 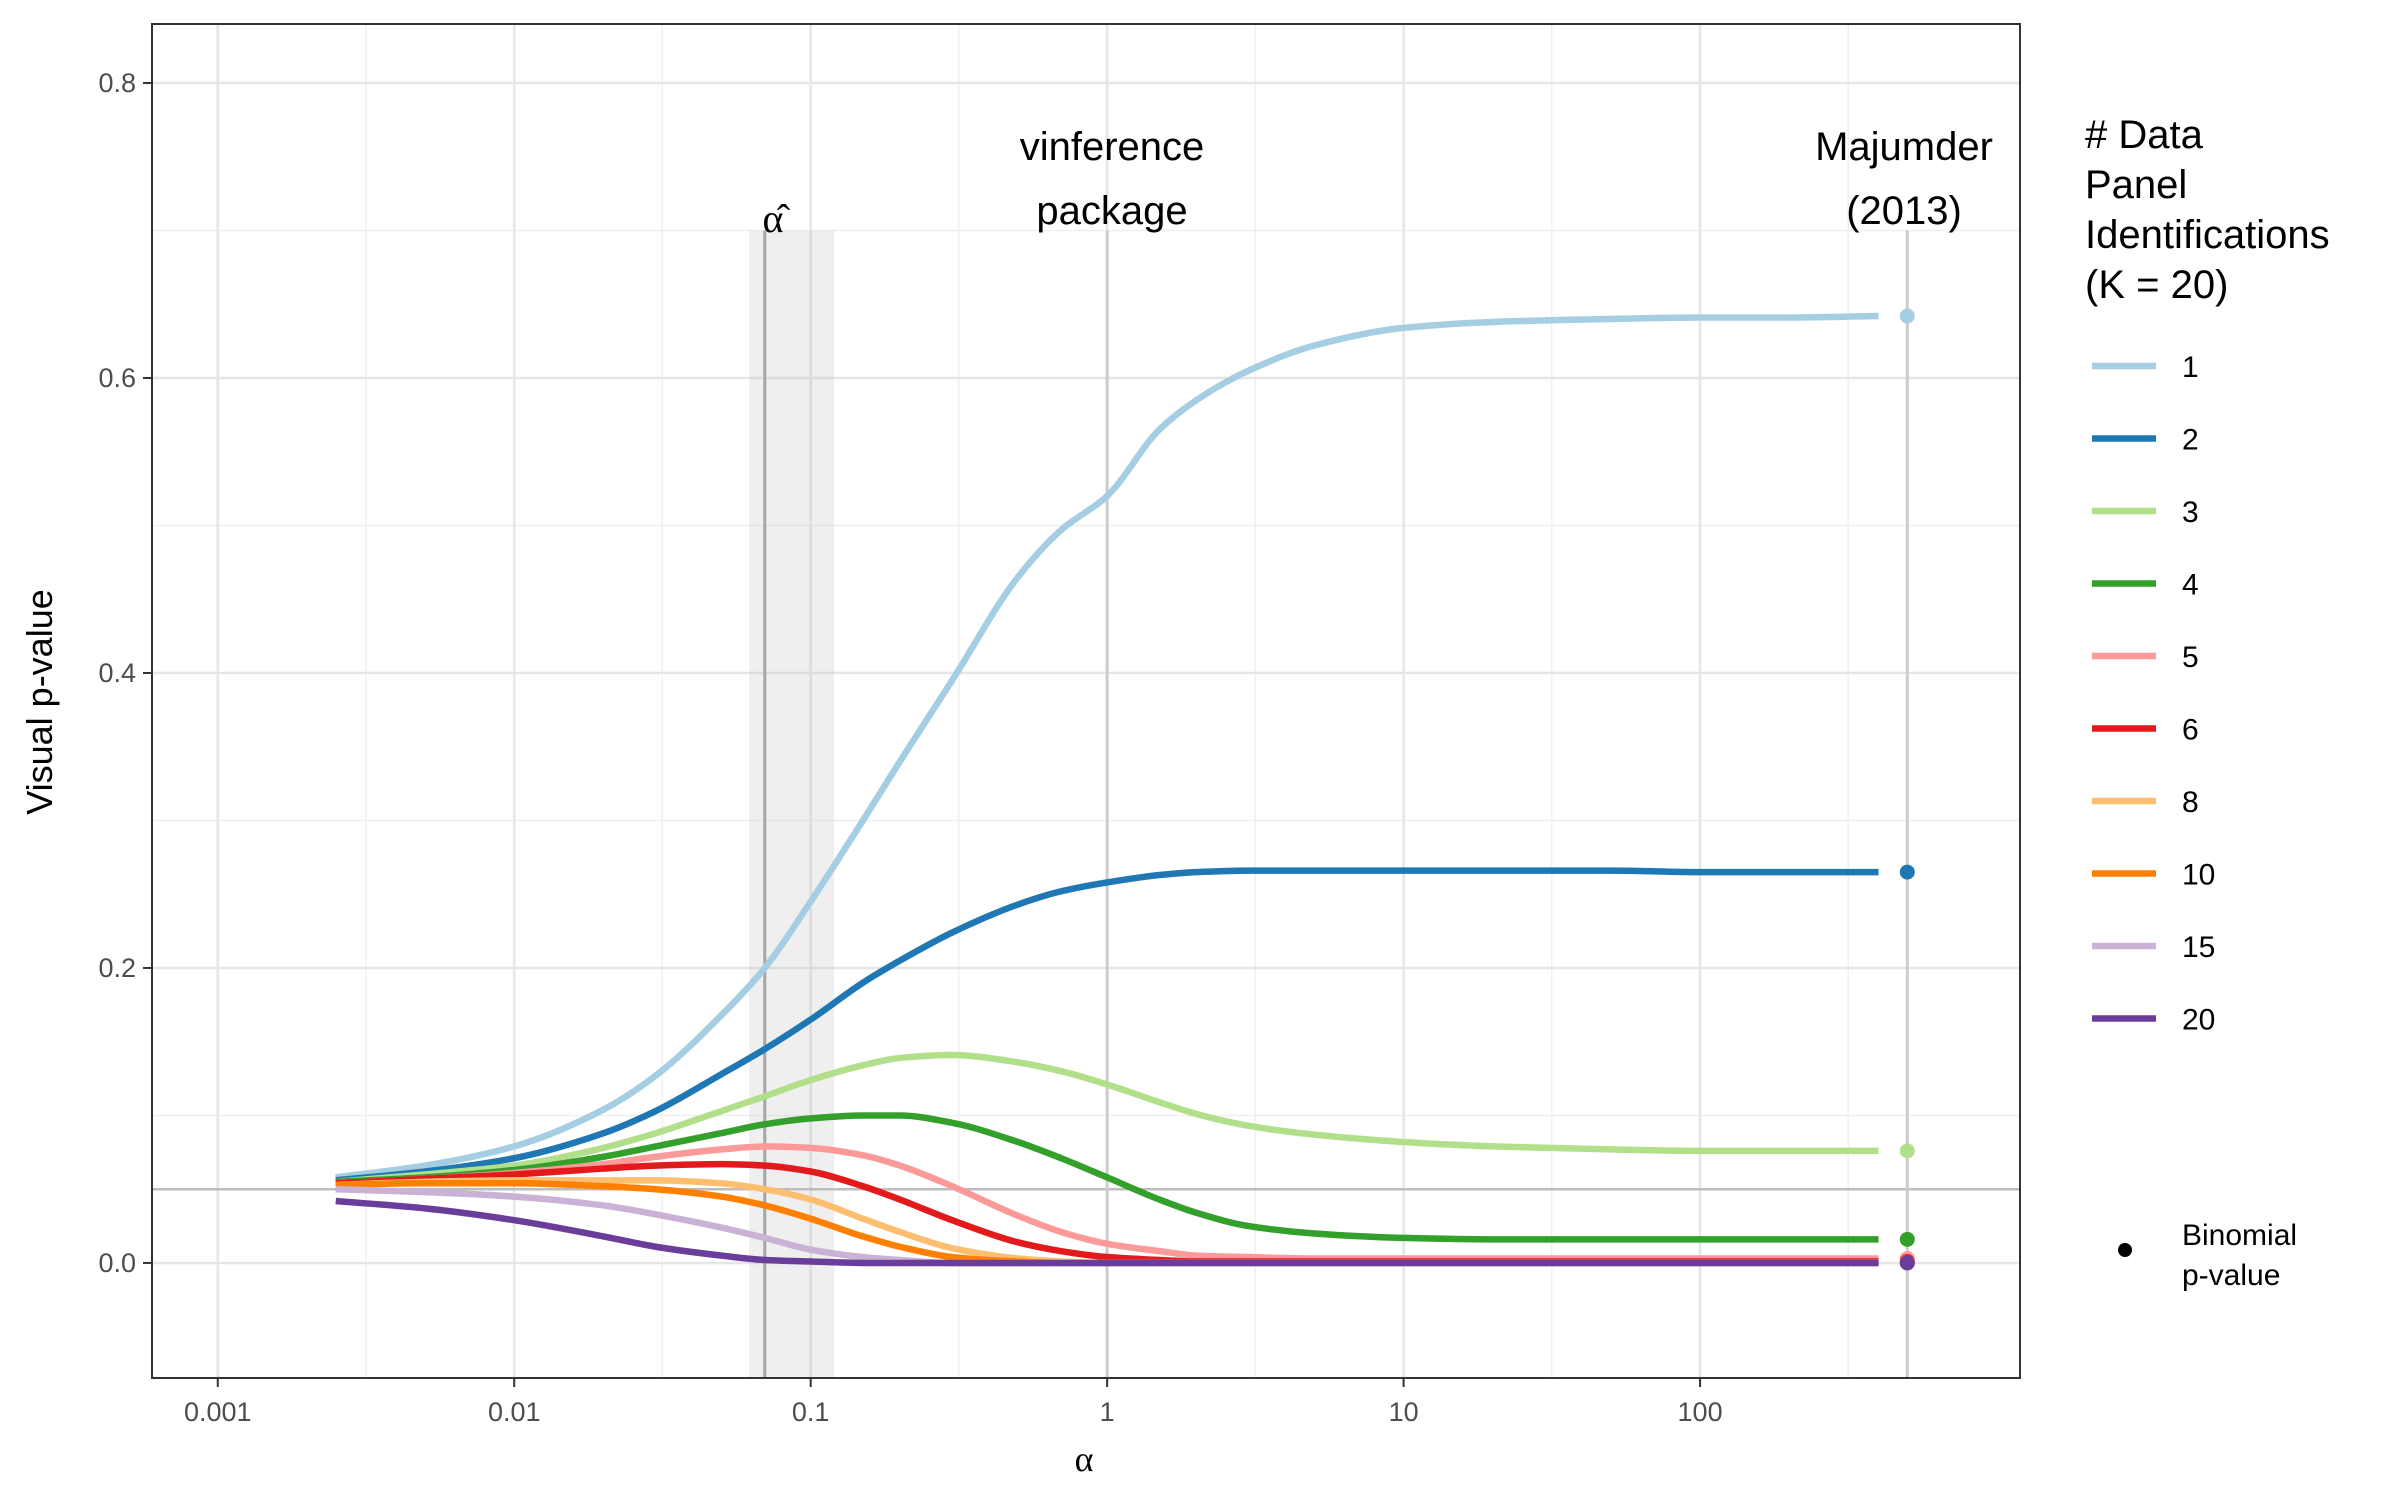 I want to click on majumder-label-line2: (2013), so click(x=1904, y=211).